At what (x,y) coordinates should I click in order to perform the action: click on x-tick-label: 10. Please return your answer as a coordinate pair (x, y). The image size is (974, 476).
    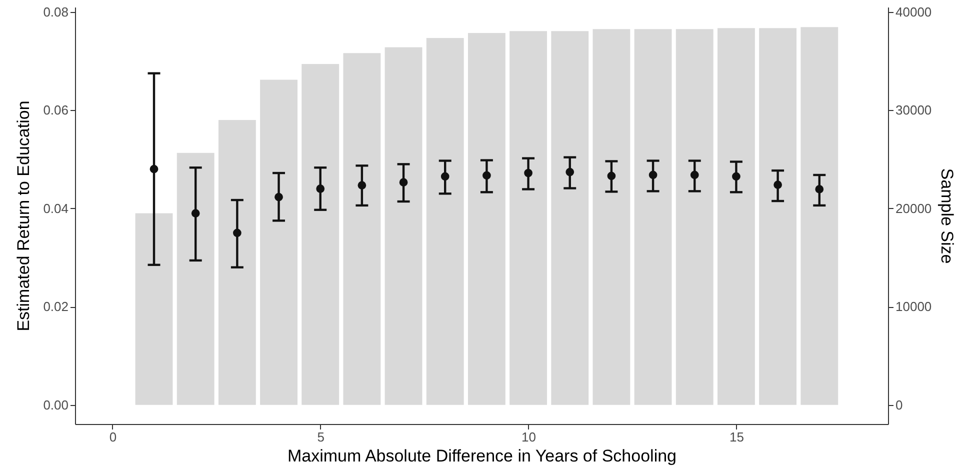
    Looking at the image, I should click on (529, 437).